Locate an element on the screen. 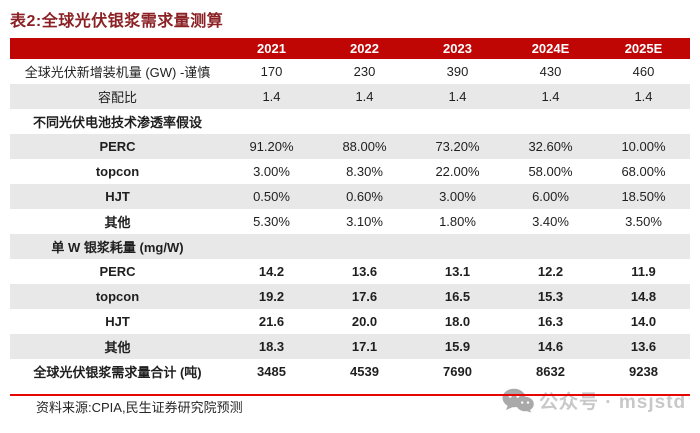  cell-value: 58.00% is located at coordinates (550, 171).